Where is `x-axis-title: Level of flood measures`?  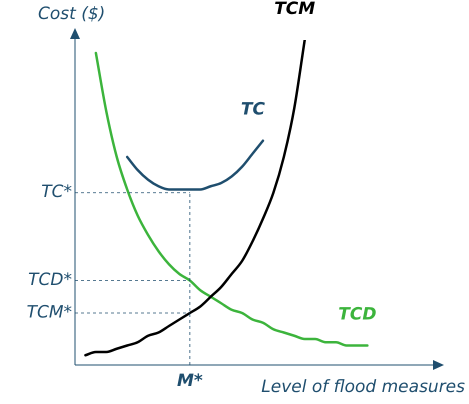
x-axis-title: Level of flood measures is located at coordinates (363, 386).